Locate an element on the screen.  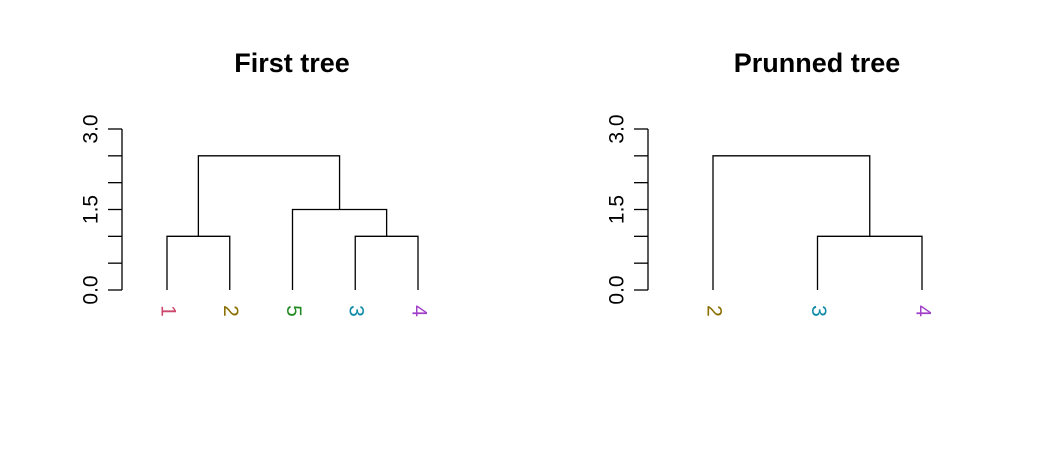
leaf-label: 5 is located at coordinates (293, 311).